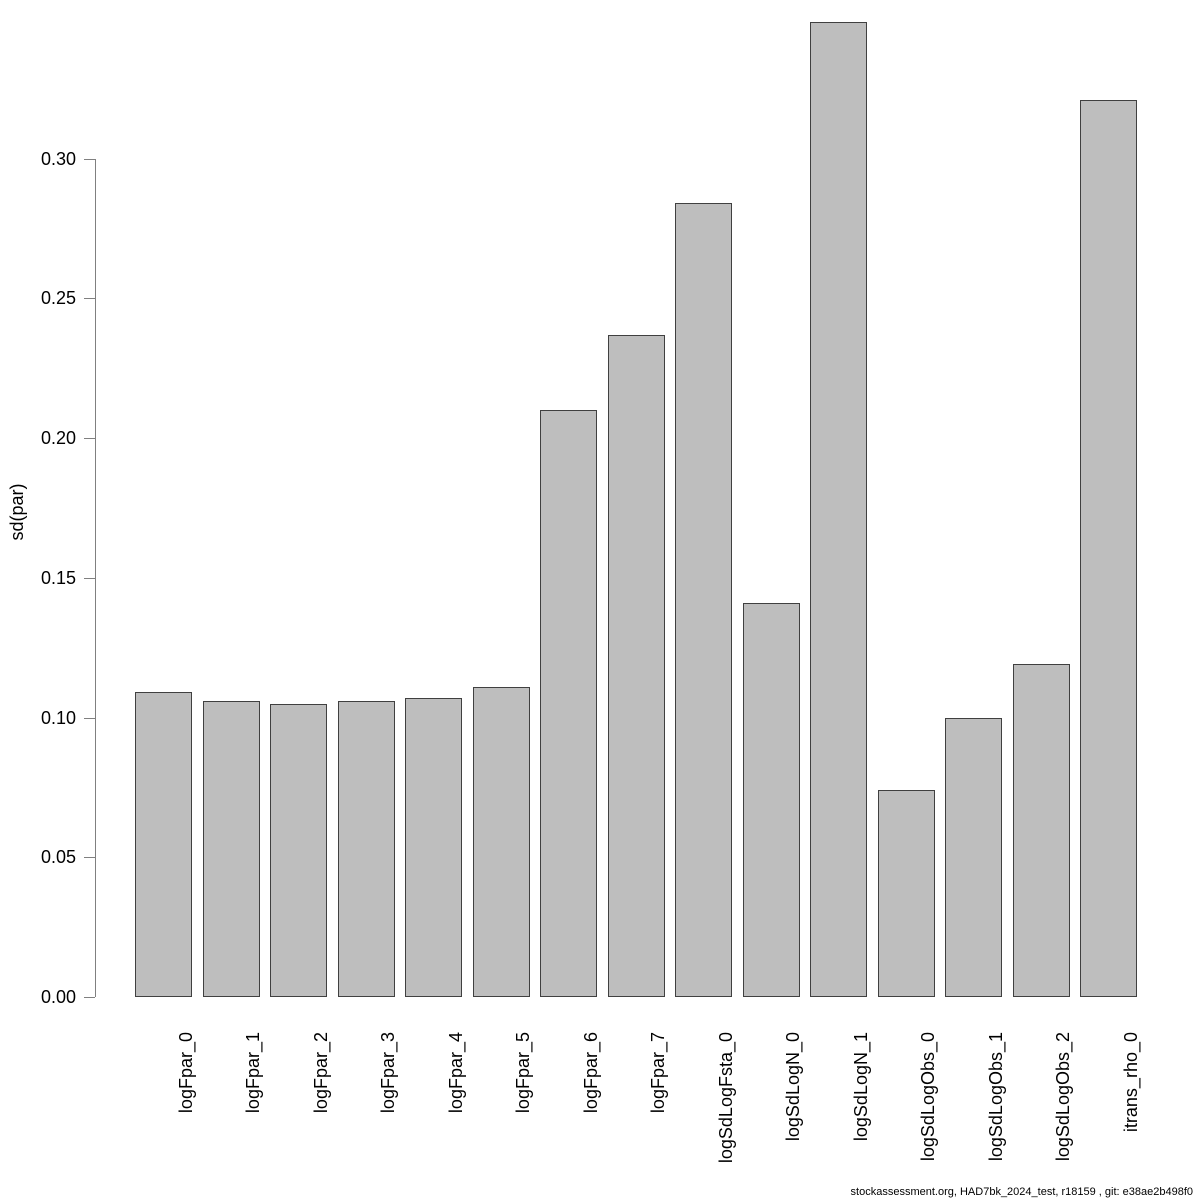 This screenshot has width=1200, height=1200. Describe the element at coordinates (725, 1098) in the screenshot. I see `x-axis-label-logSdLogFsta_0: logSdLogFsta_0` at that location.